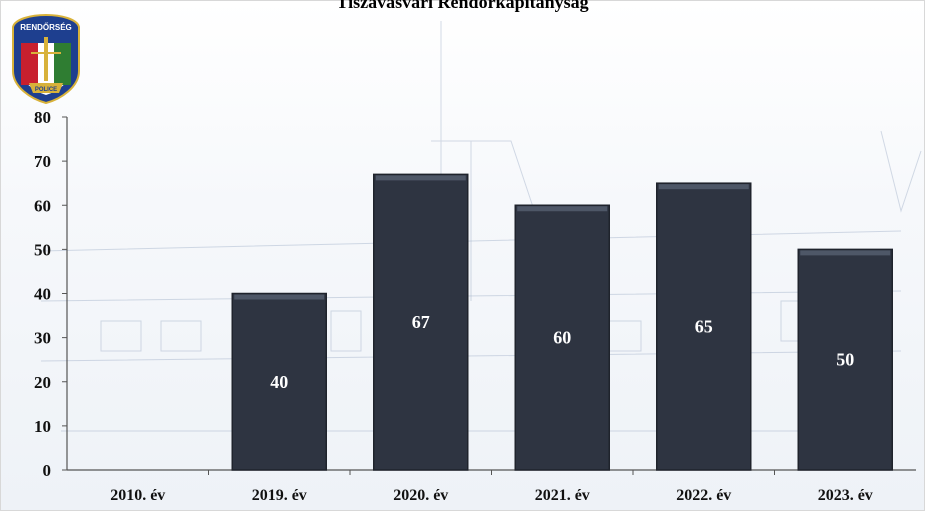  I want to click on y-tick-label: 40, so click(42, 294).